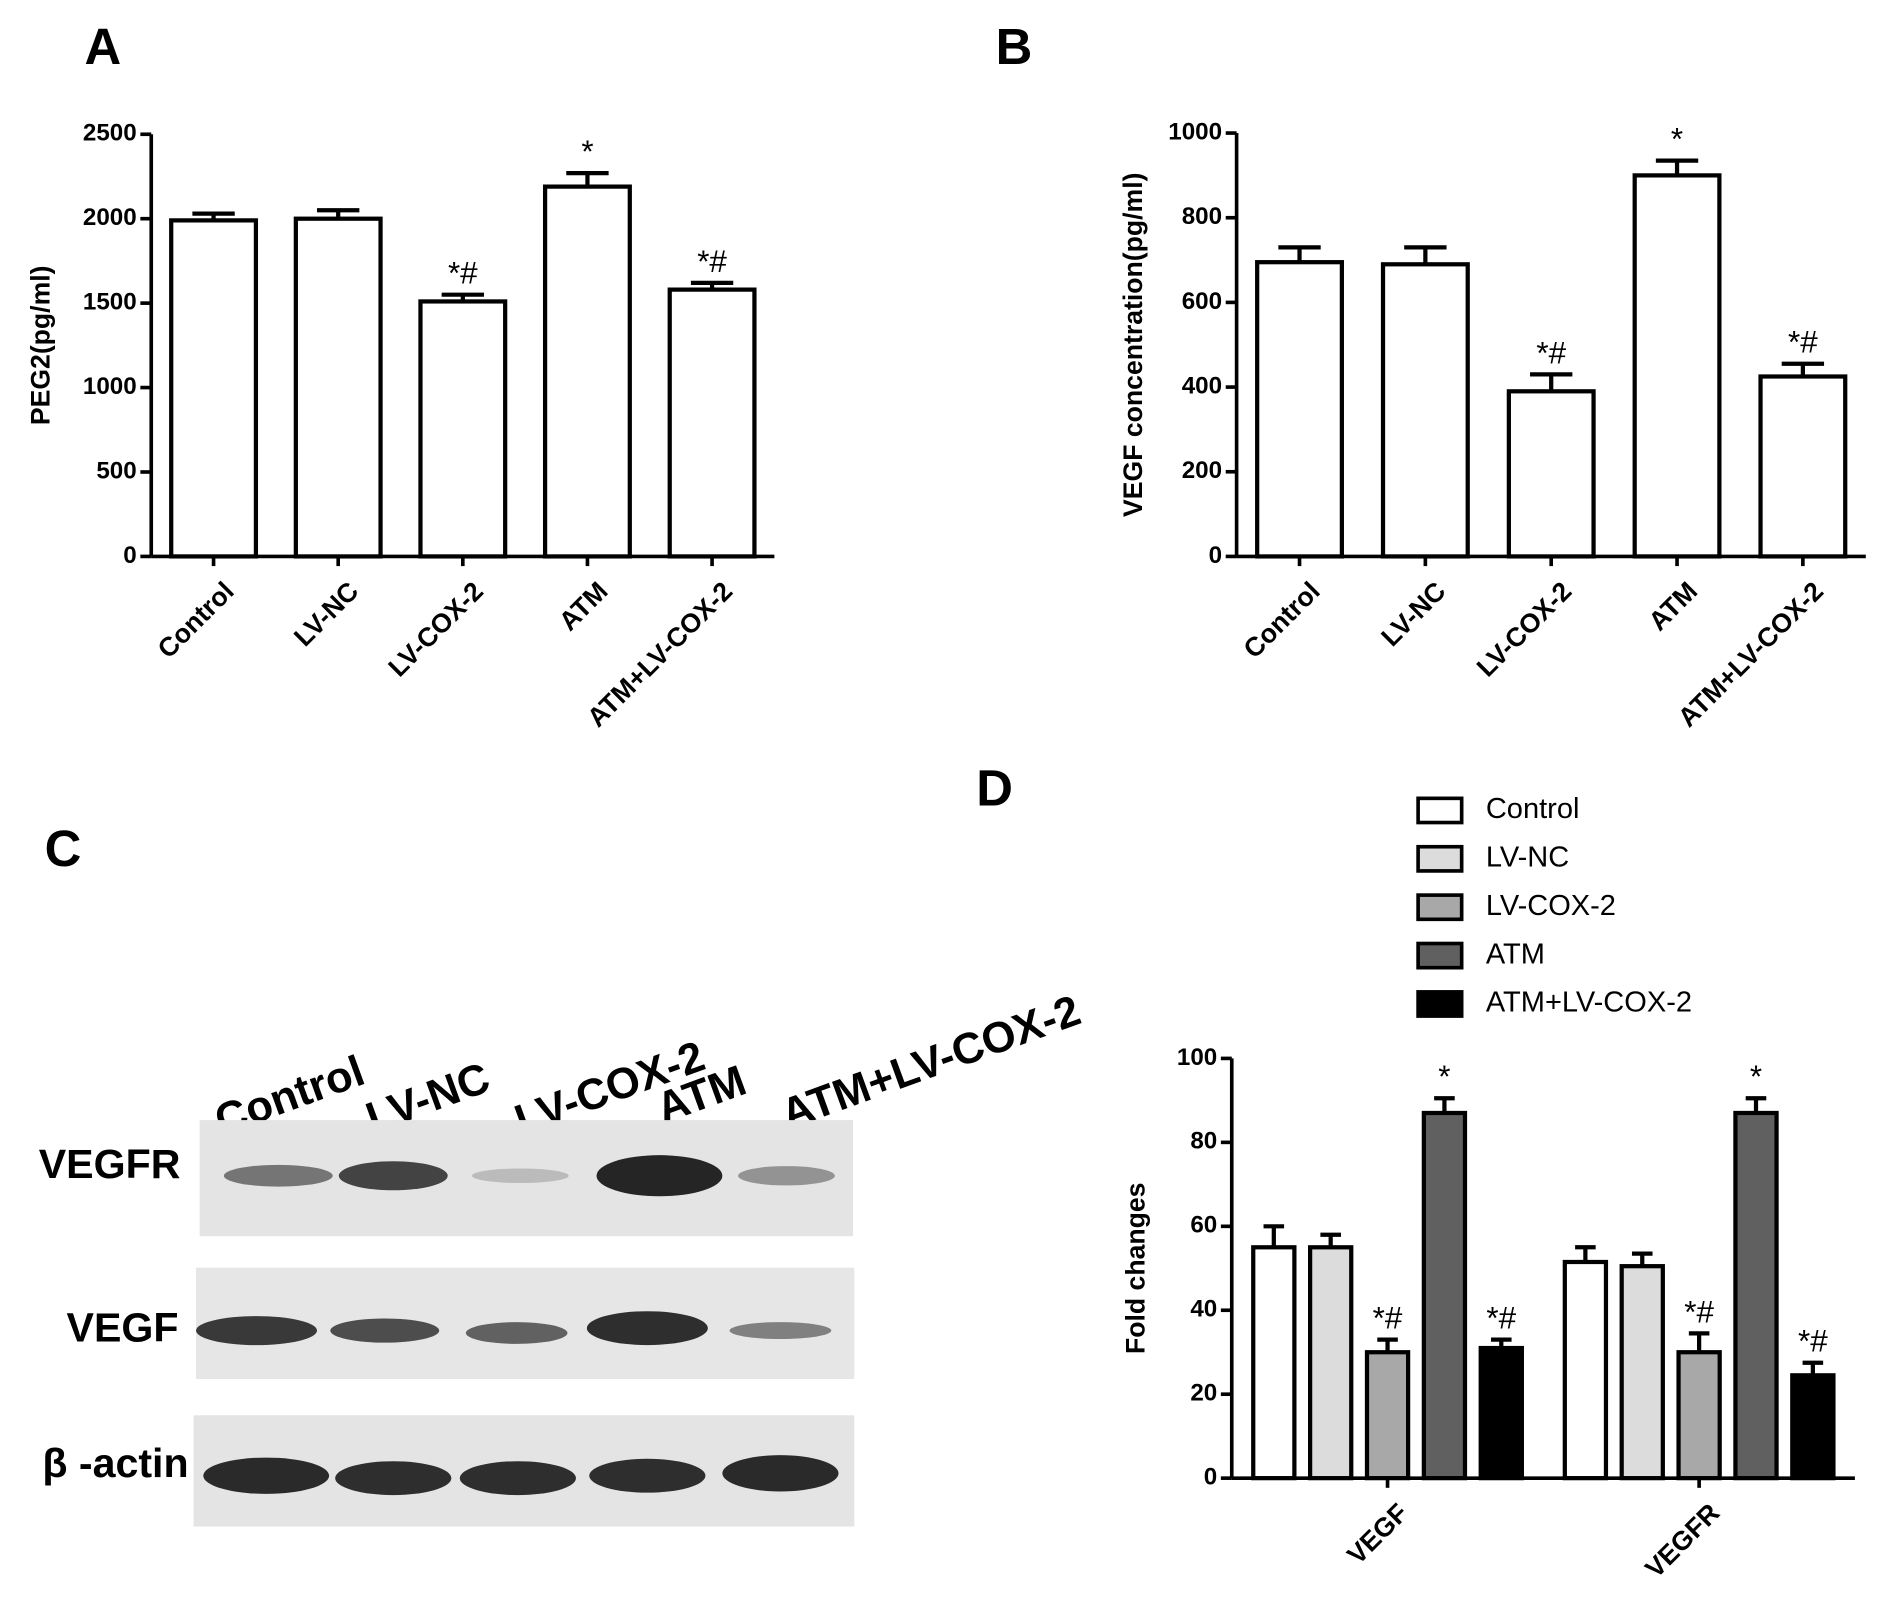  What do you see at coordinates (1202, 385) in the screenshot?
I see `y-tick-label: 400` at bounding box center [1202, 385].